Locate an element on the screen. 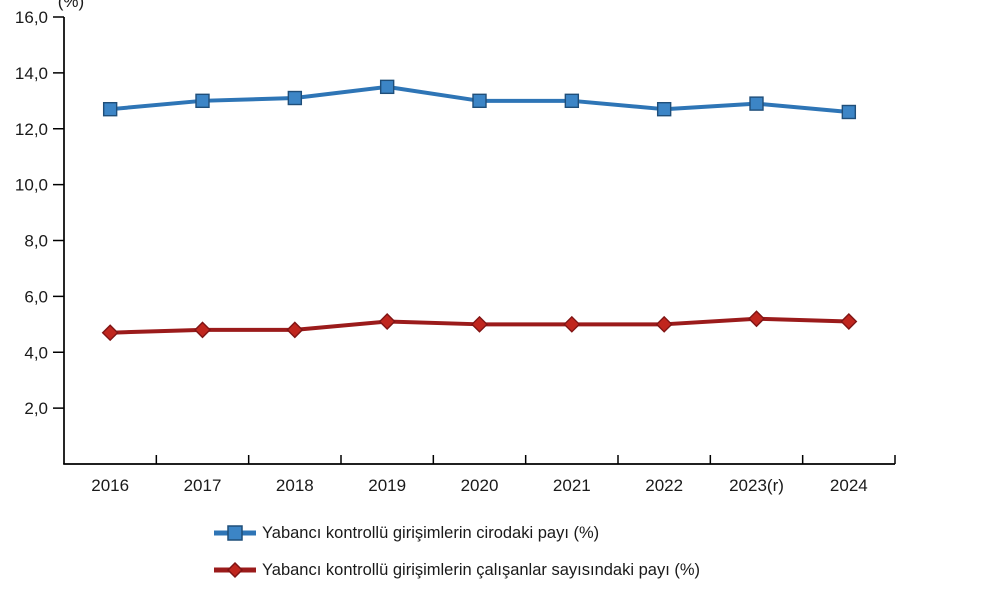 The width and height of the screenshot is (1000, 593). y-tick-label: 4,0 is located at coordinates (36, 352).